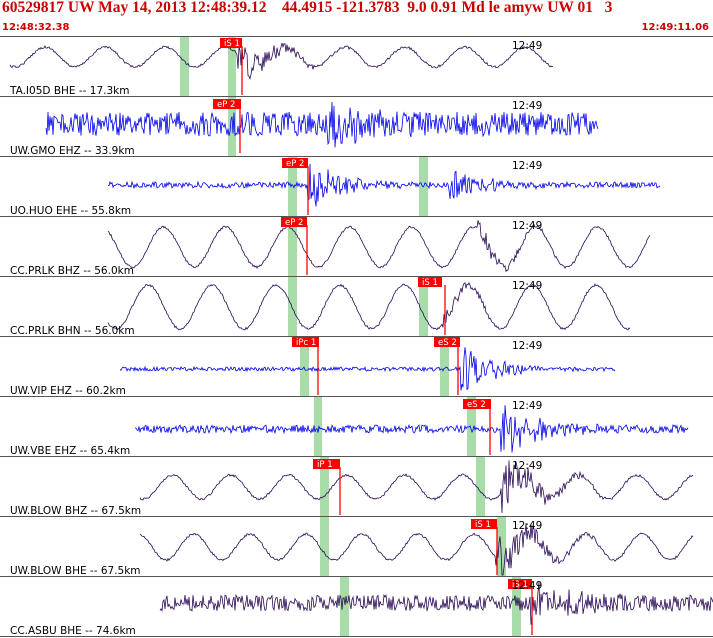 The width and height of the screenshot is (713, 638). I want to click on trace-row-5: iS 1 12:49 CC.PRLK BHN -- 56.0km, so click(356, 307).